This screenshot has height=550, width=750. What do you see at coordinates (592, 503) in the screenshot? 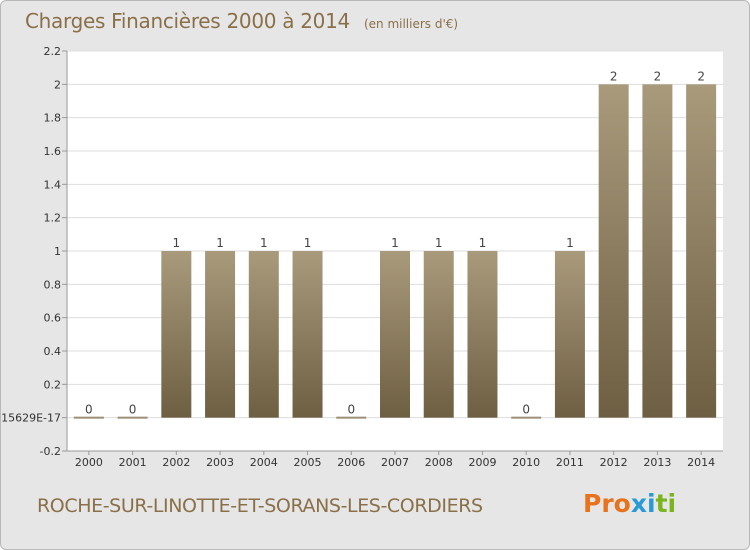
I see `logo-letter: P` at bounding box center [592, 503].